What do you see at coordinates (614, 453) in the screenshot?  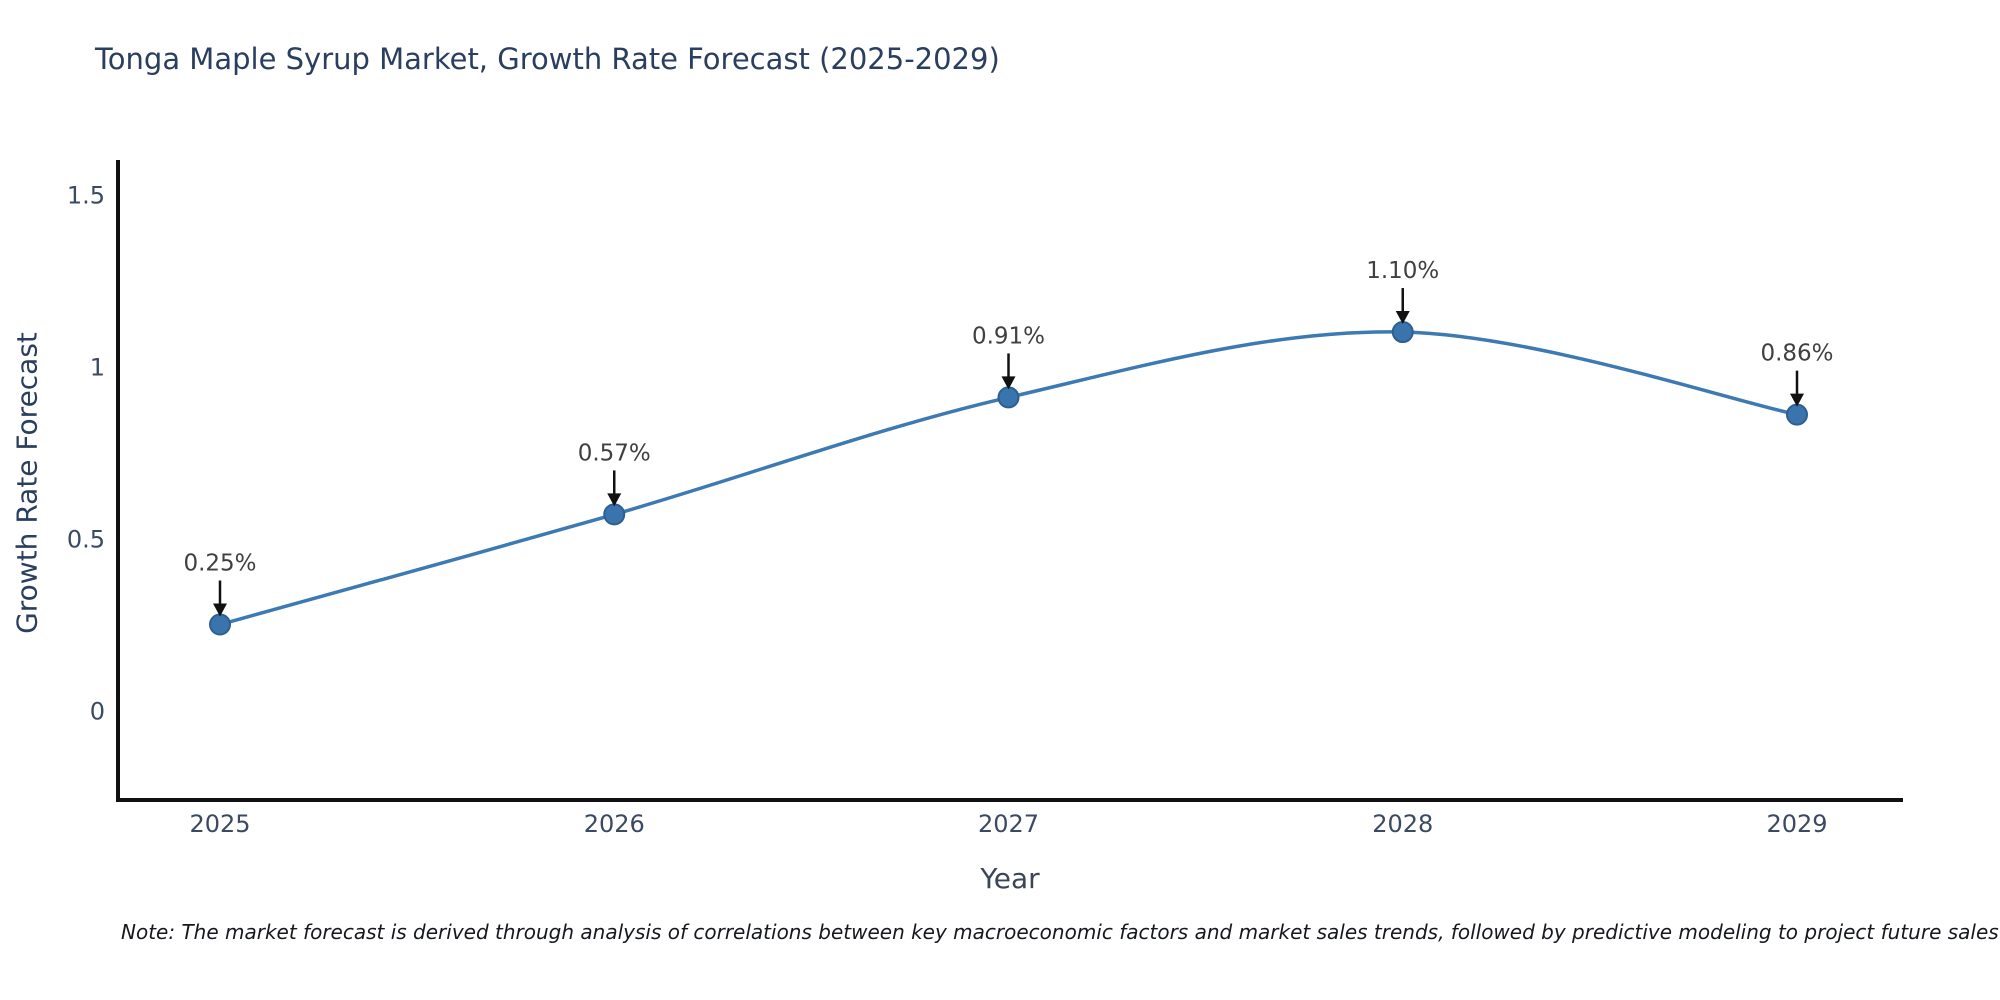 I see `point-annotation-label: 0.57%` at bounding box center [614, 453].